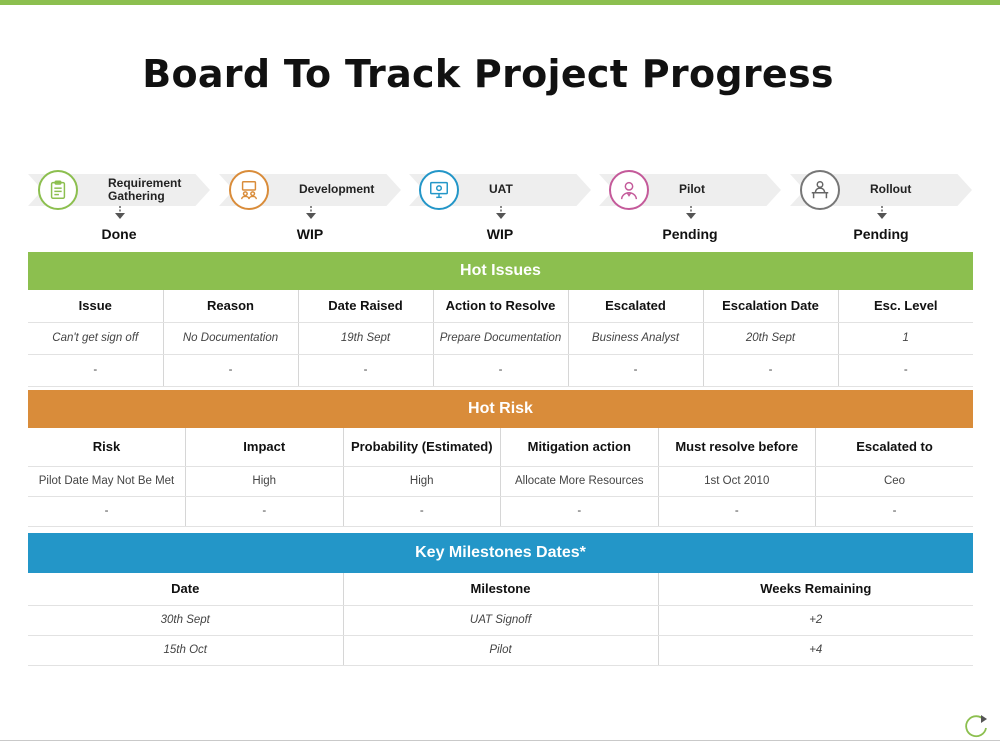  What do you see at coordinates (636, 306) in the screenshot?
I see `column-header: Escalated` at bounding box center [636, 306].